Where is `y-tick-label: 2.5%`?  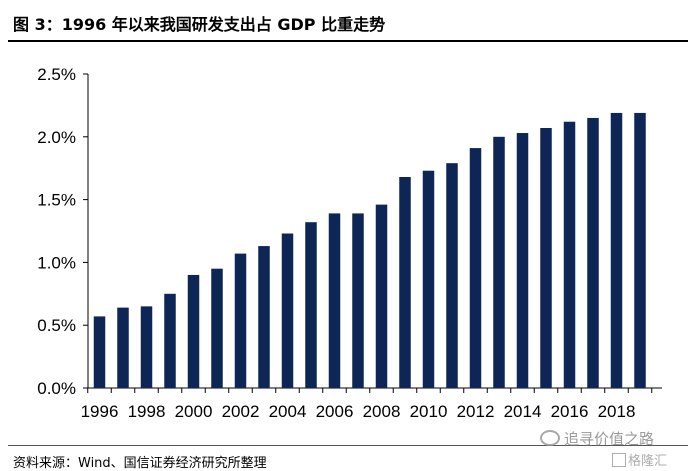
y-tick-label: 2.5% is located at coordinates (56, 74).